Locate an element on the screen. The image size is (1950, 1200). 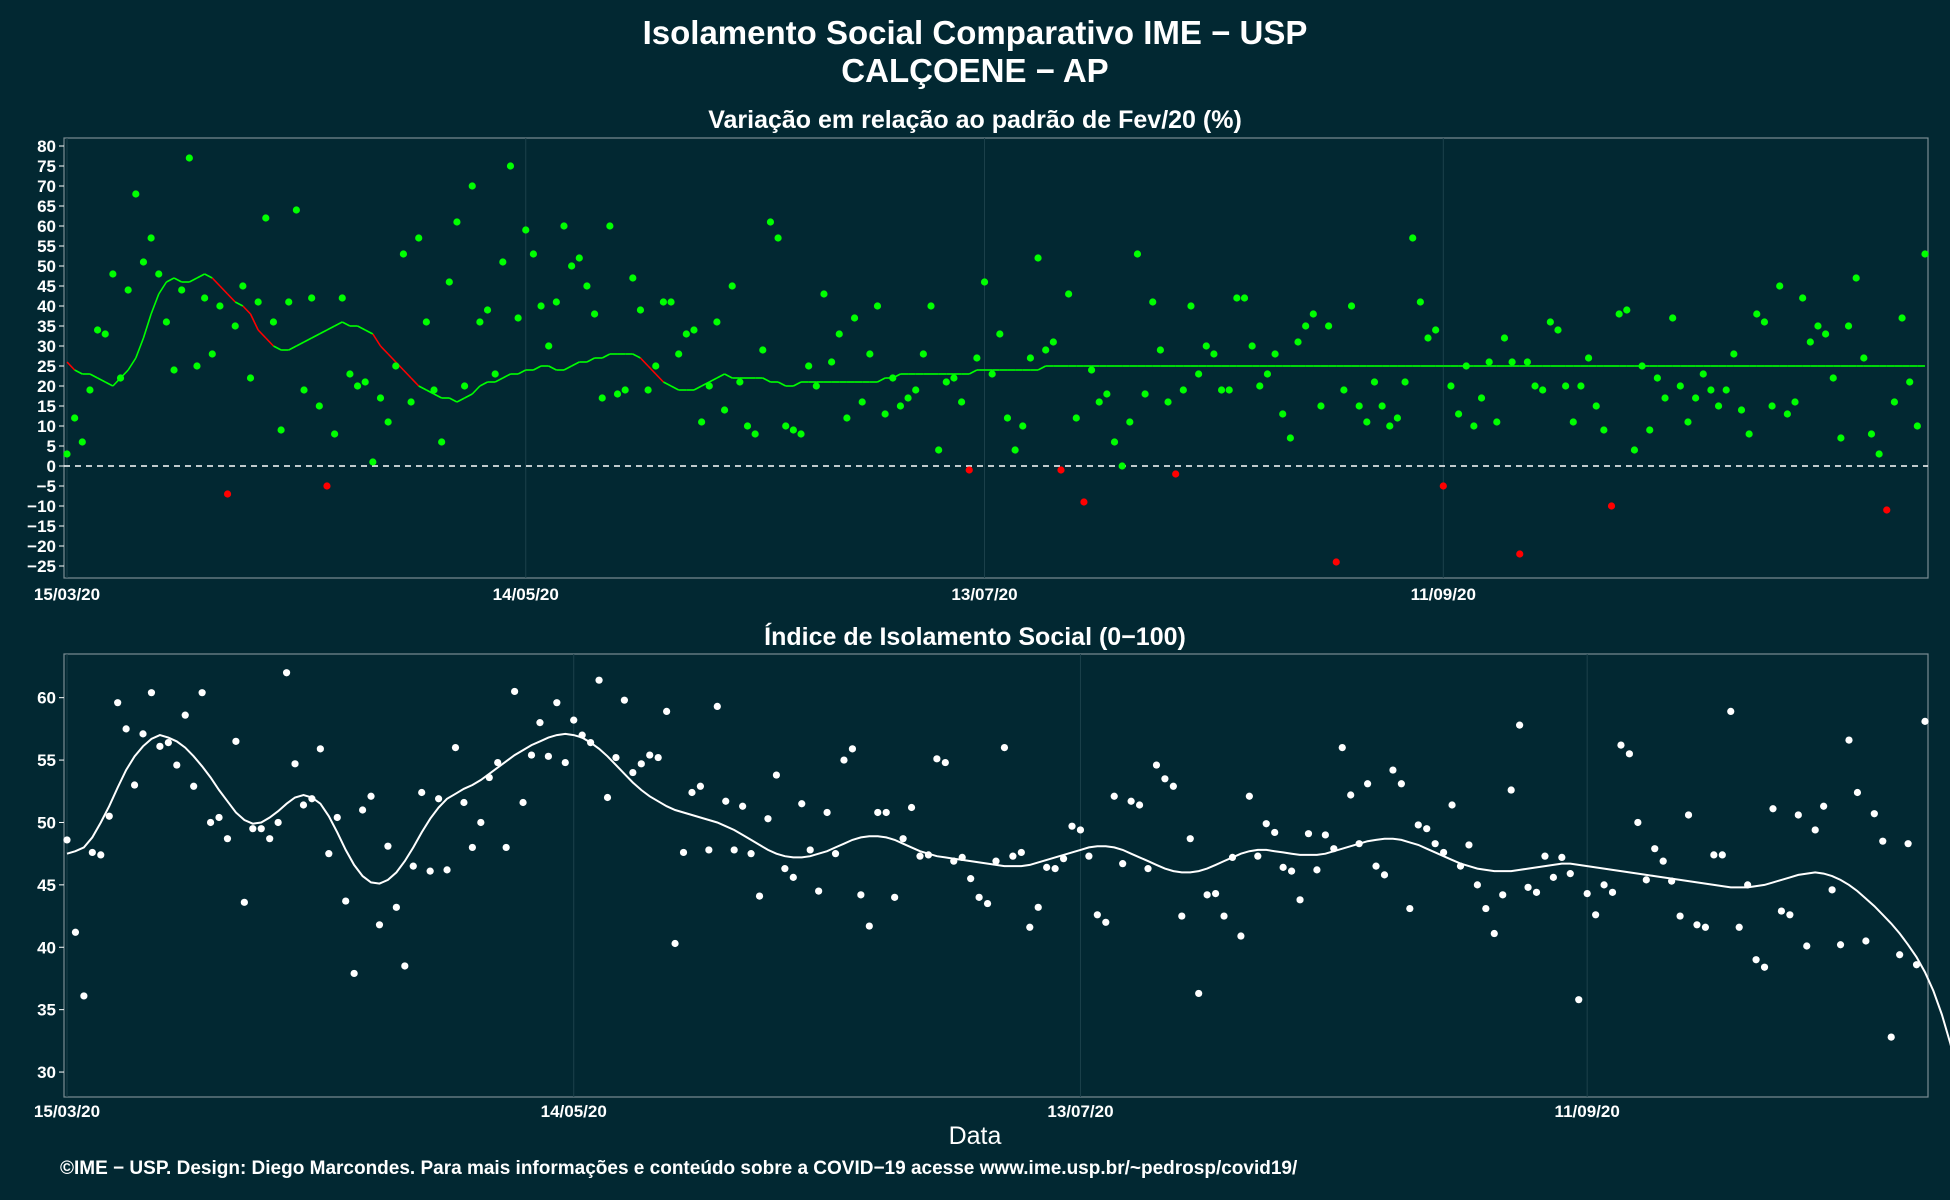
y-tick-label: −15 is located at coordinates (41, 526).